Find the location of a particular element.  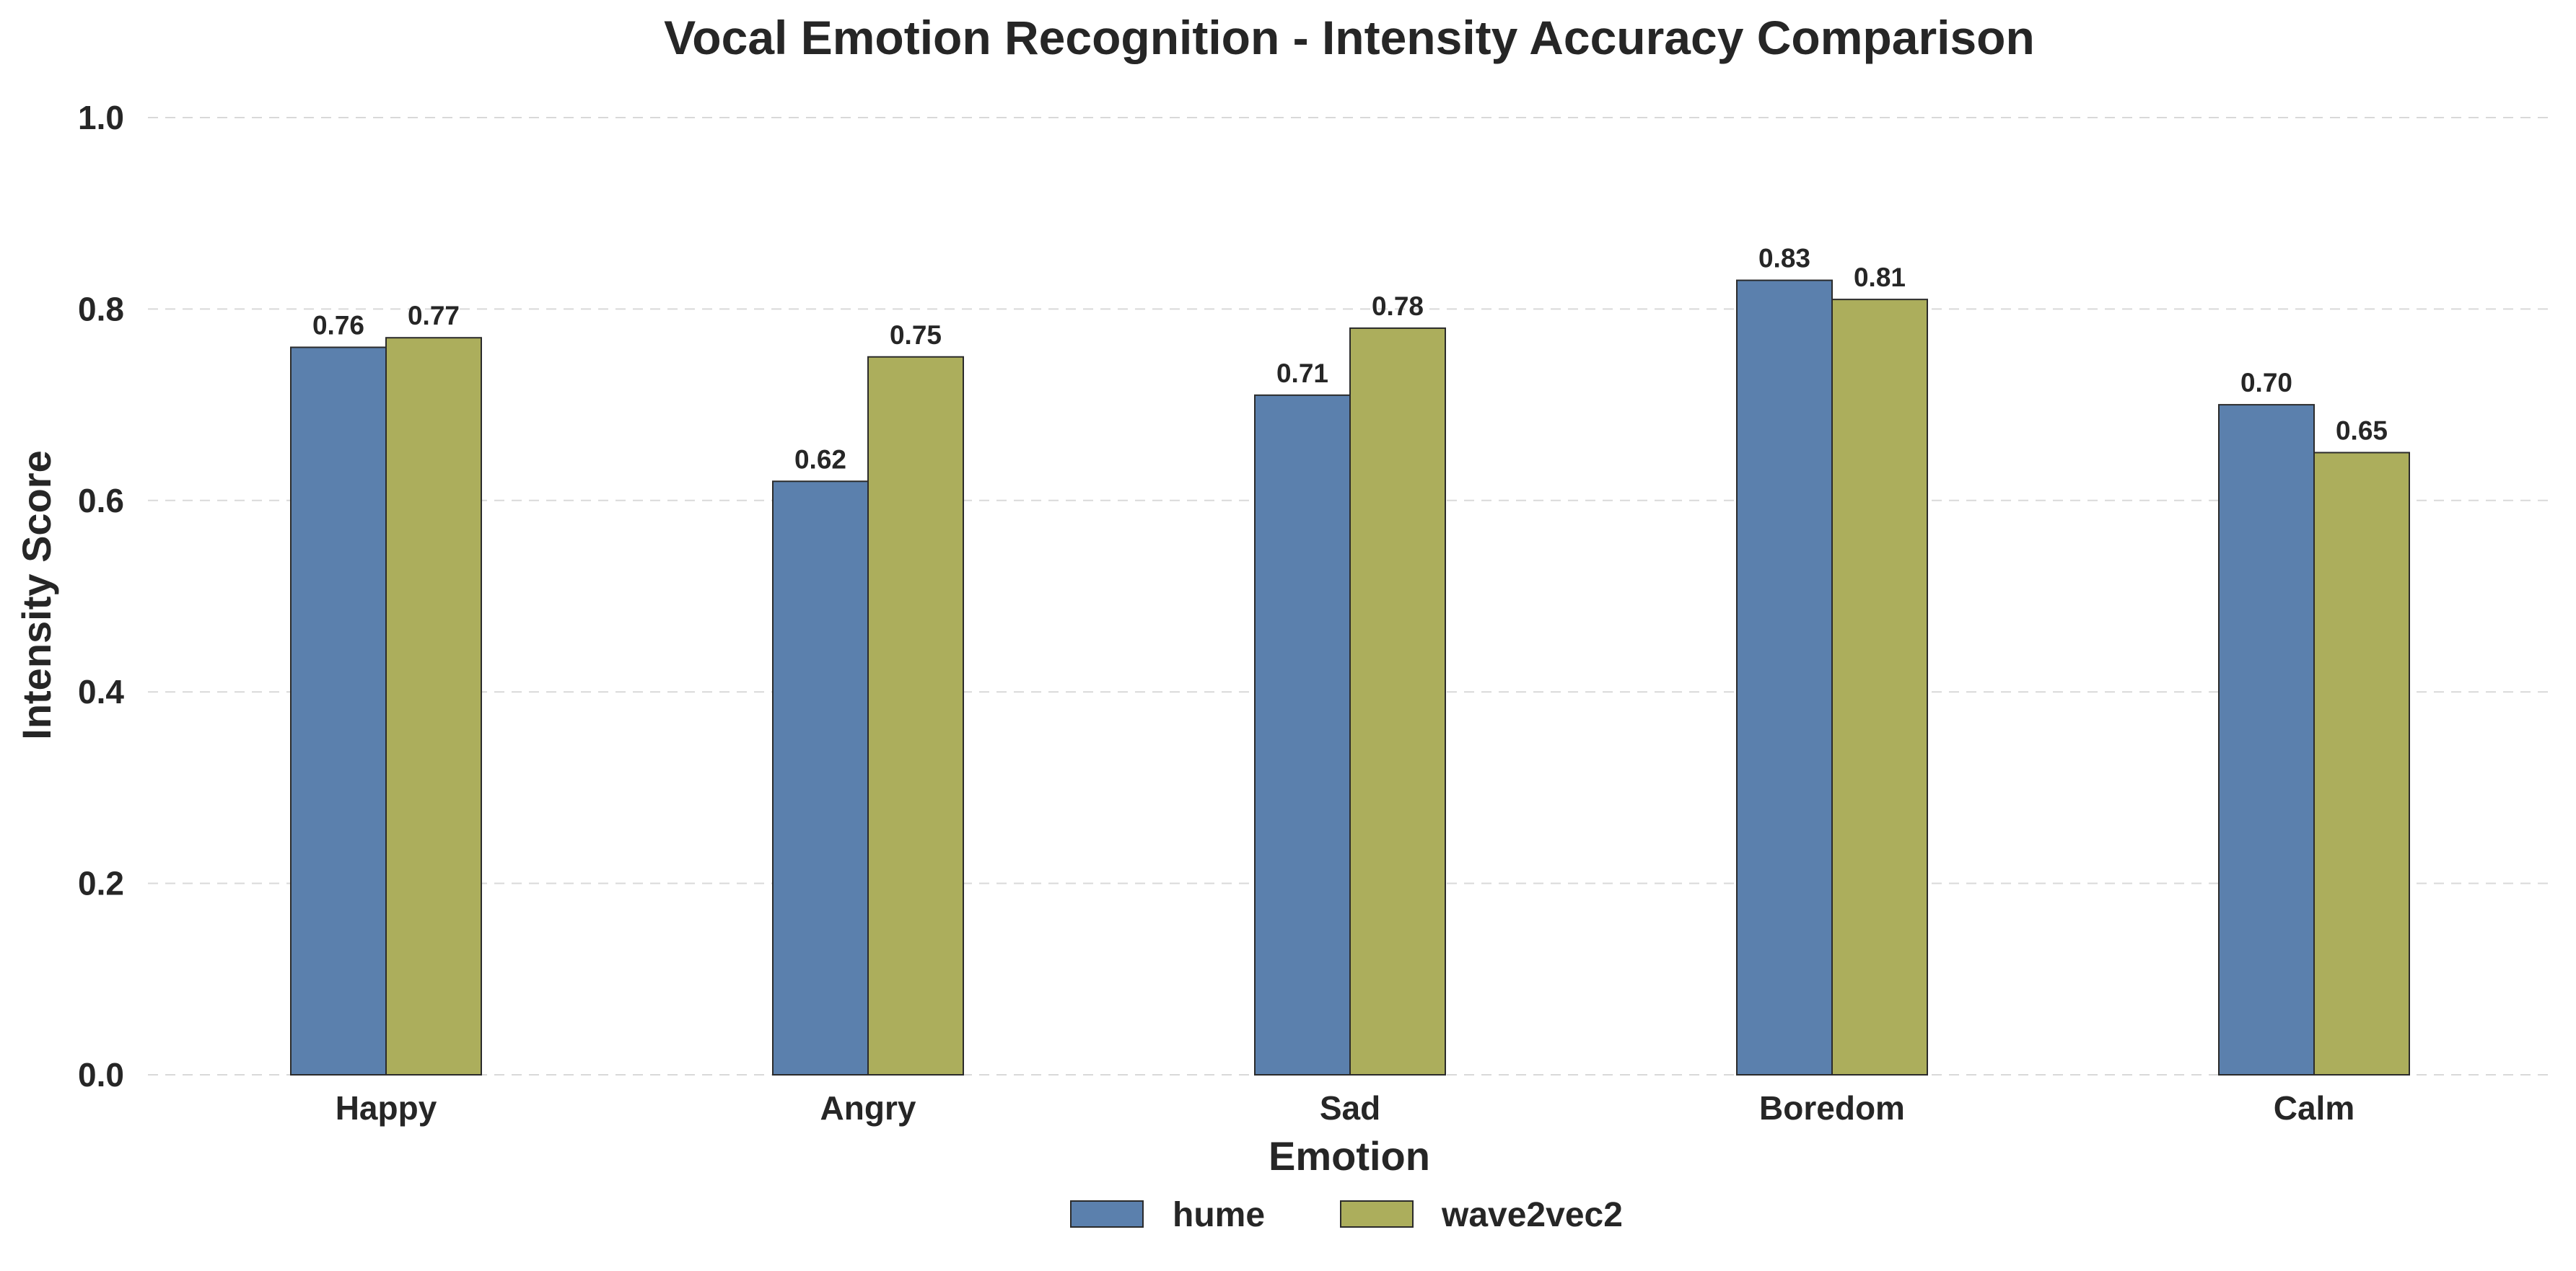

y-tick-label: 0.8 is located at coordinates (101, 308).